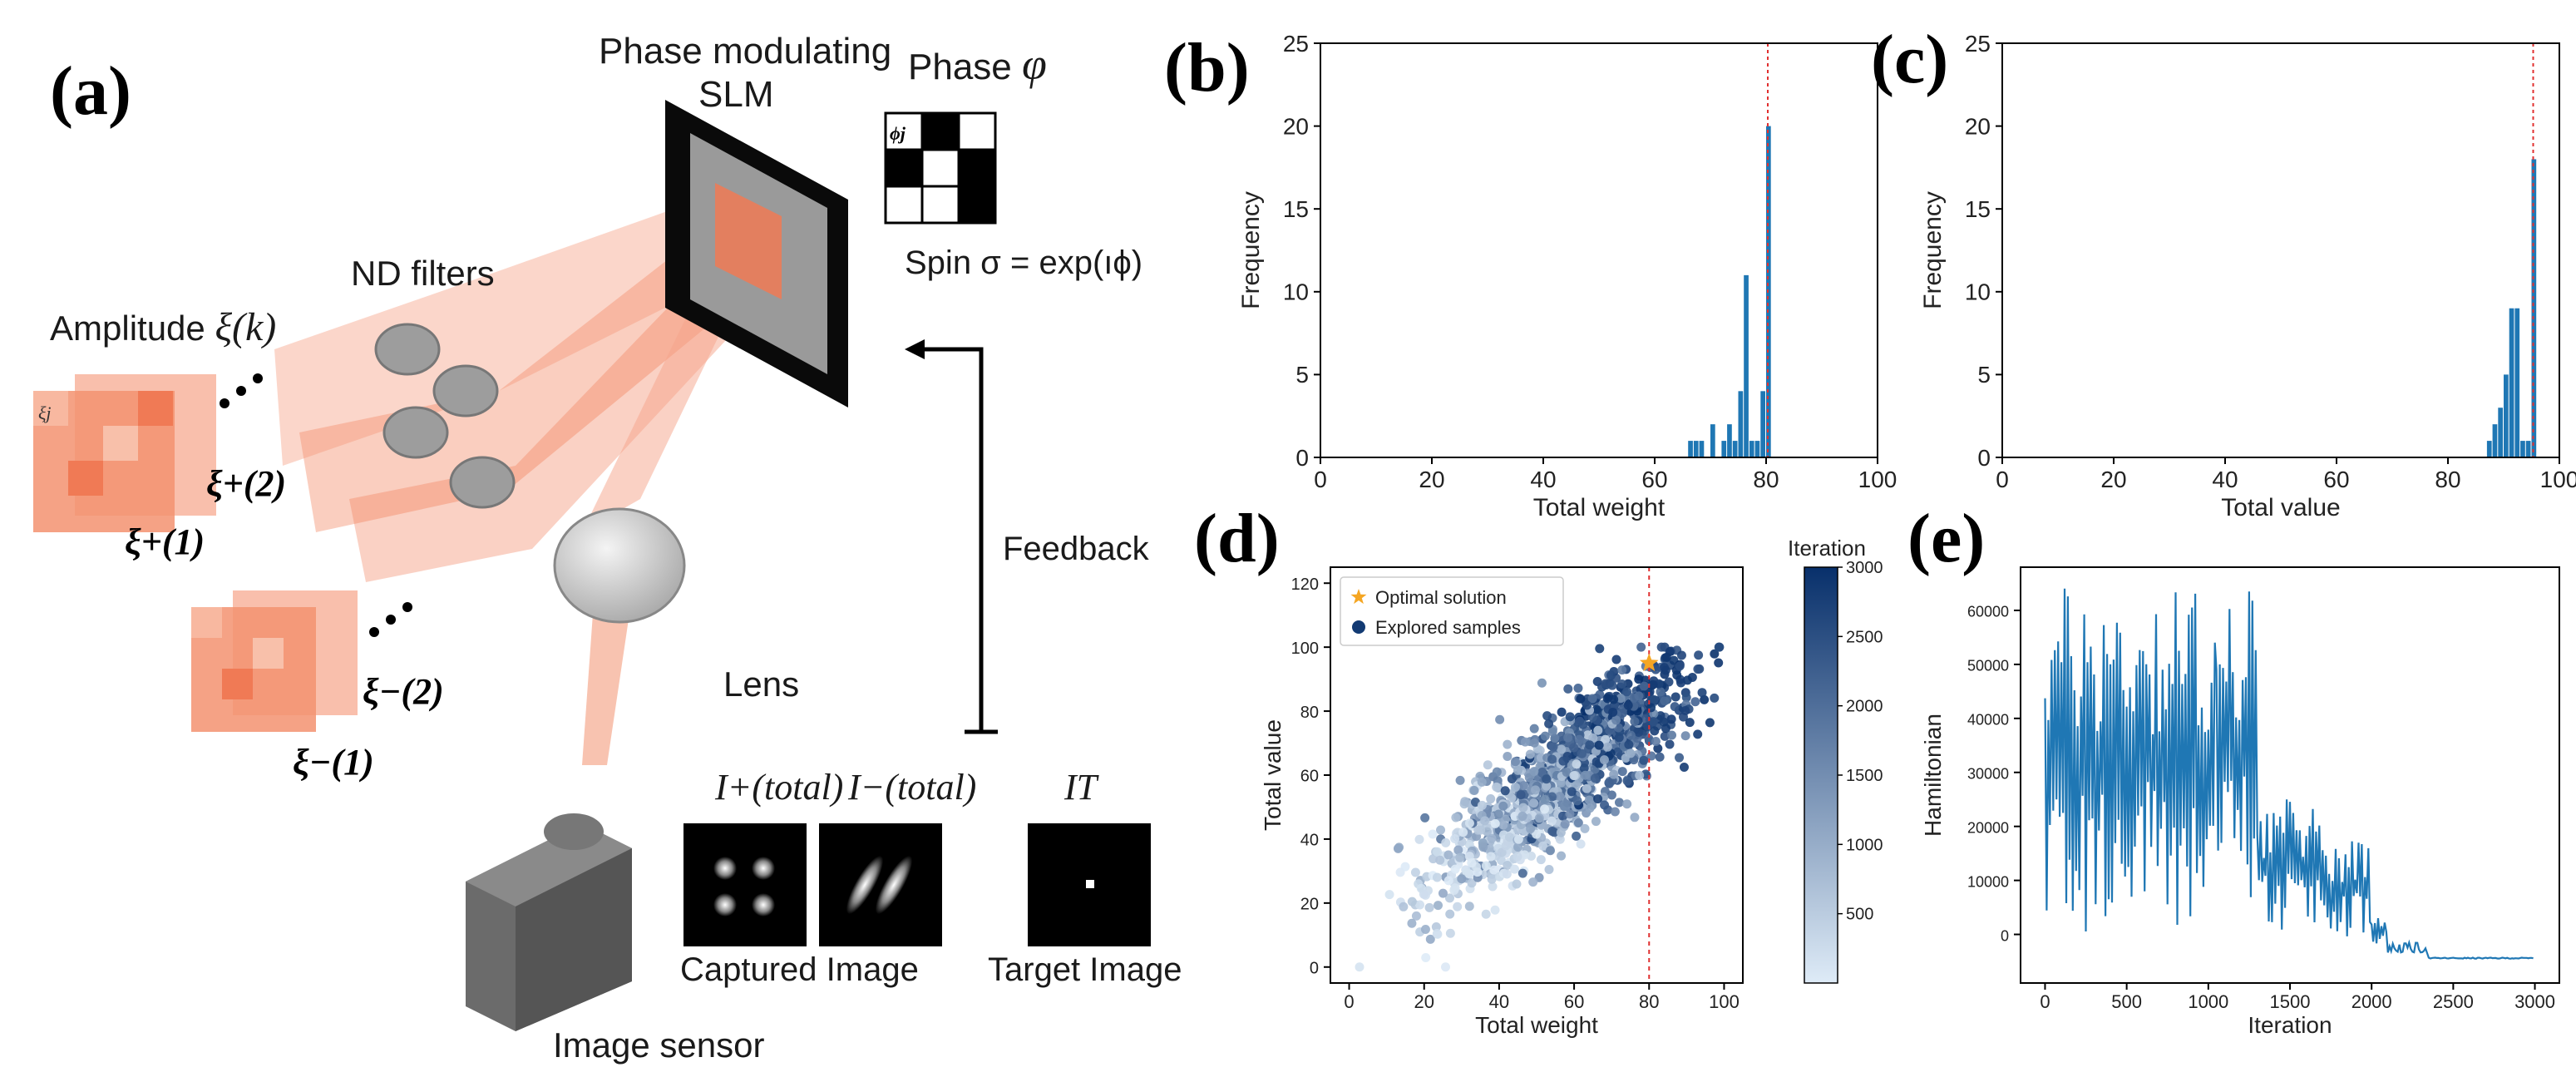 The width and height of the screenshot is (2576, 1072). What do you see at coordinates (779, 787) in the screenshot?
I see `i-plus-label: I+(total)` at bounding box center [779, 787].